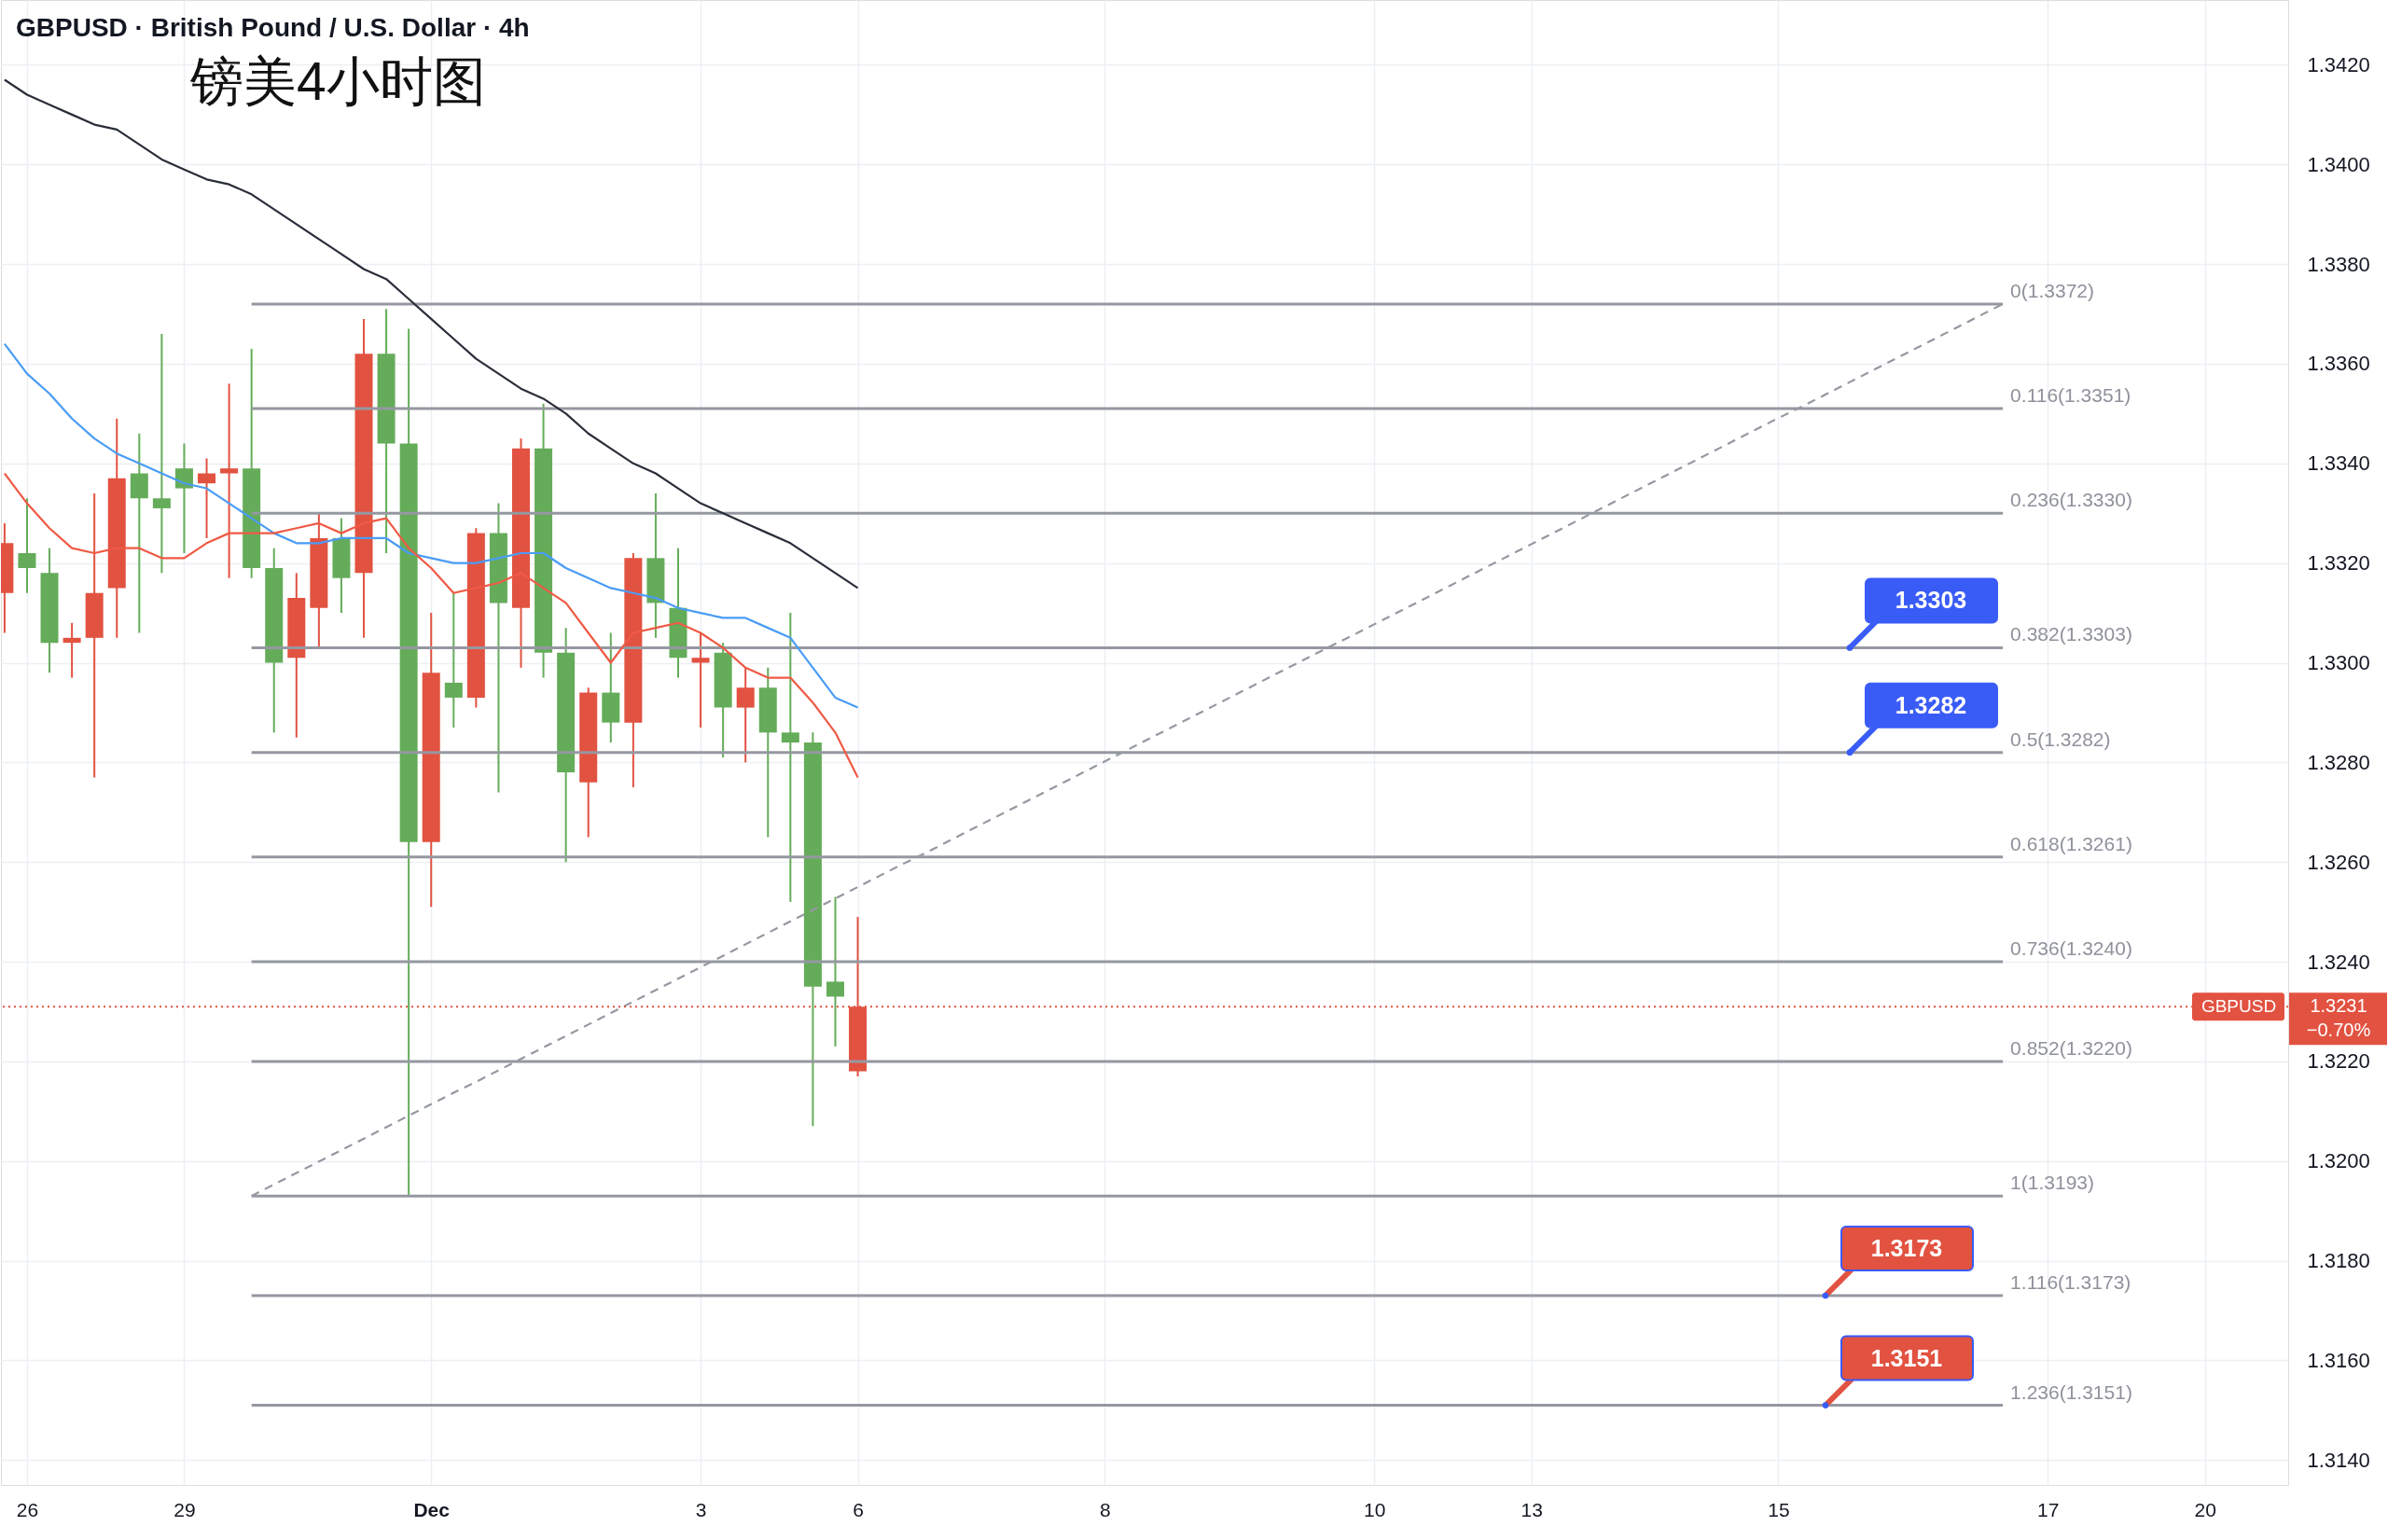  Describe the element at coordinates (2338, 1161) in the screenshot. I see `y-tick-label: 1.3200` at that location.